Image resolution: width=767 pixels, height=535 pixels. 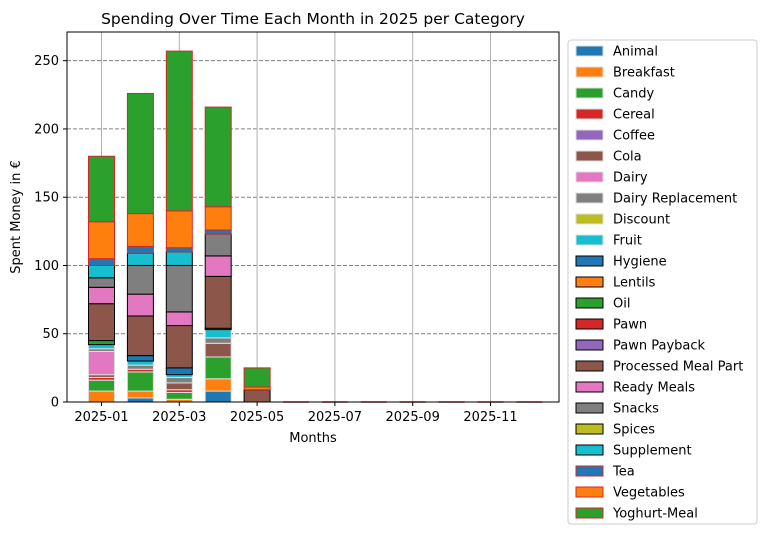 I want to click on legend-swatch-vegetables, so click(x=589, y=492).